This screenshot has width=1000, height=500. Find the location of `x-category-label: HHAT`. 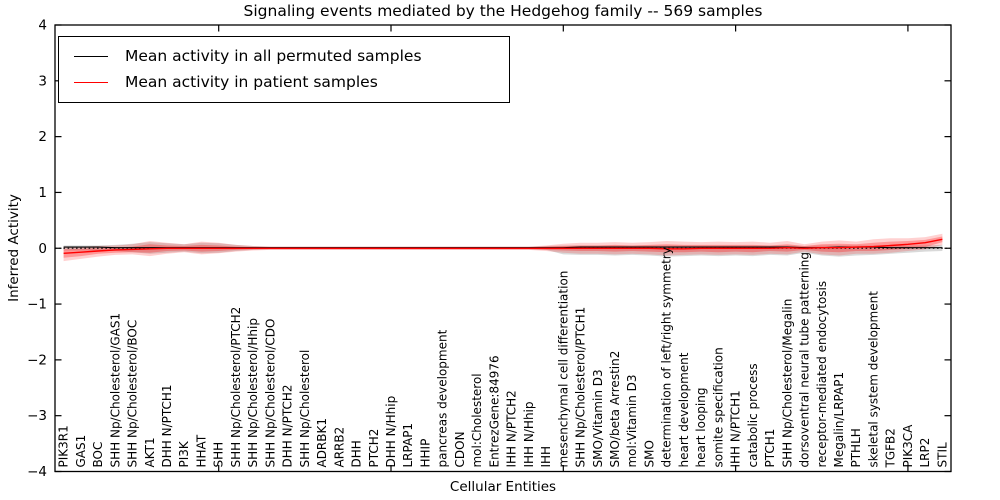

x-category-label: HHAT is located at coordinates (201, 450).